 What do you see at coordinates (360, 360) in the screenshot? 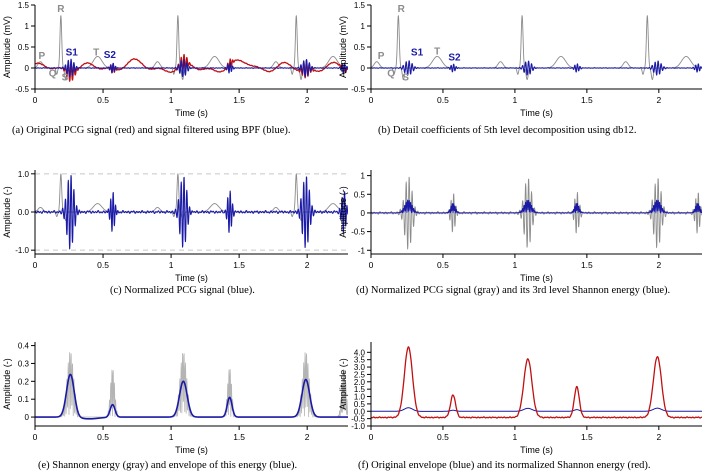
I see `y-tick-label: 3.5` at bounding box center [360, 360].